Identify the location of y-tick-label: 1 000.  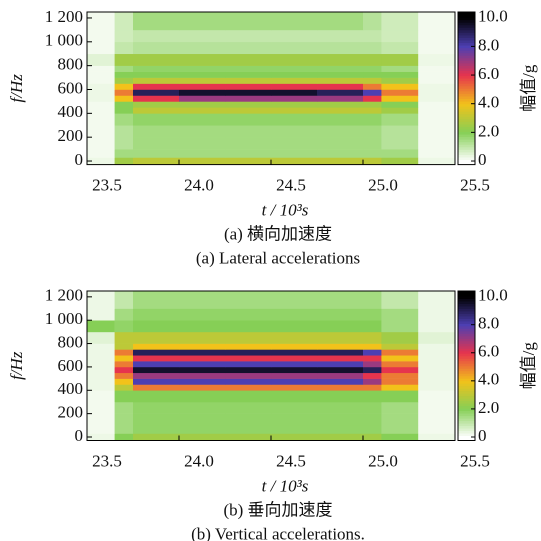
(64, 40).